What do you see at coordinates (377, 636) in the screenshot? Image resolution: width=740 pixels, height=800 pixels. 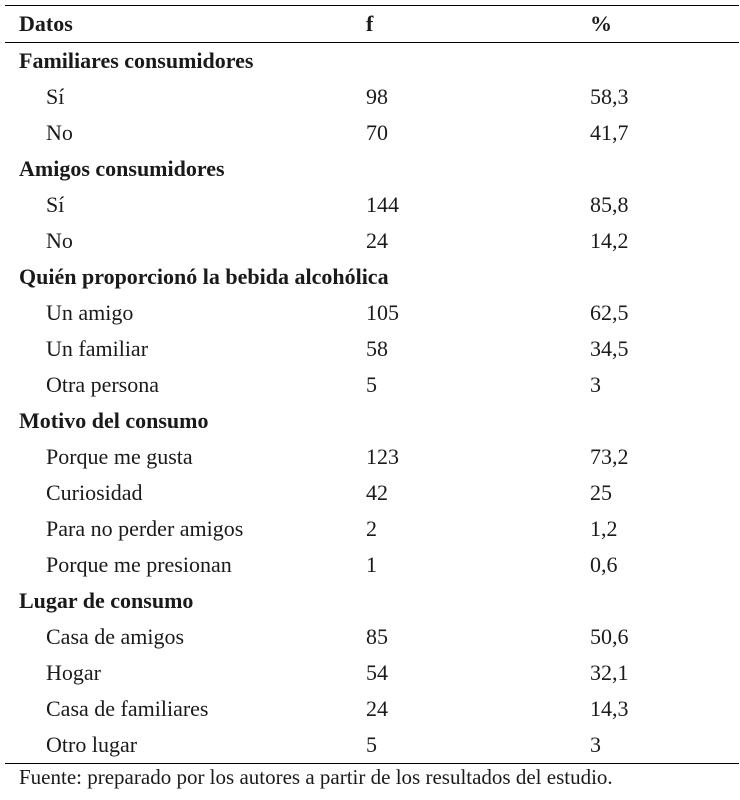 I see `row-frequency: 85` at bounding box center [377, 636].